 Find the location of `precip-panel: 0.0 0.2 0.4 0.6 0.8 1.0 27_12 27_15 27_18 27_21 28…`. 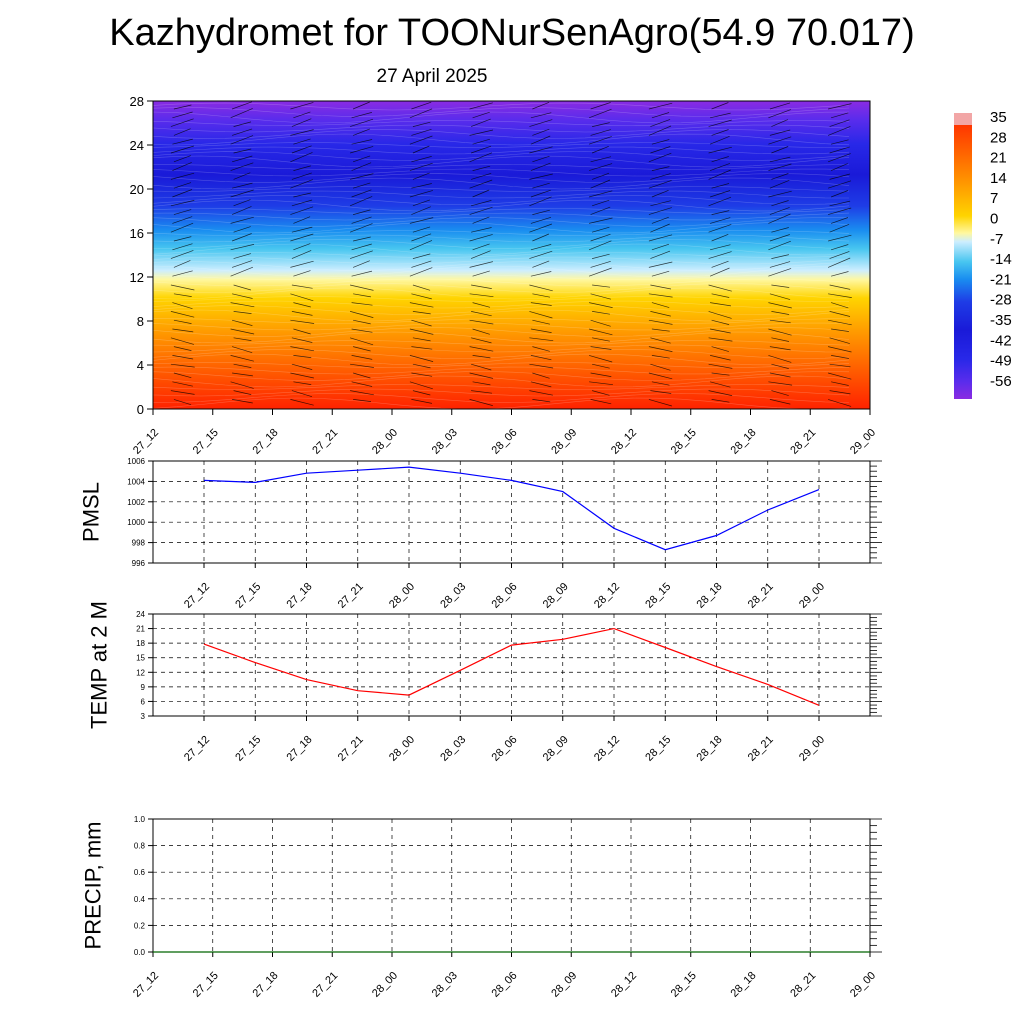

precip-panel: 0.0 0.2 0.4 0.6 0.8 1.0 27_12 27_15 27_18 27_21 28… is located at coordinates (481, 907).